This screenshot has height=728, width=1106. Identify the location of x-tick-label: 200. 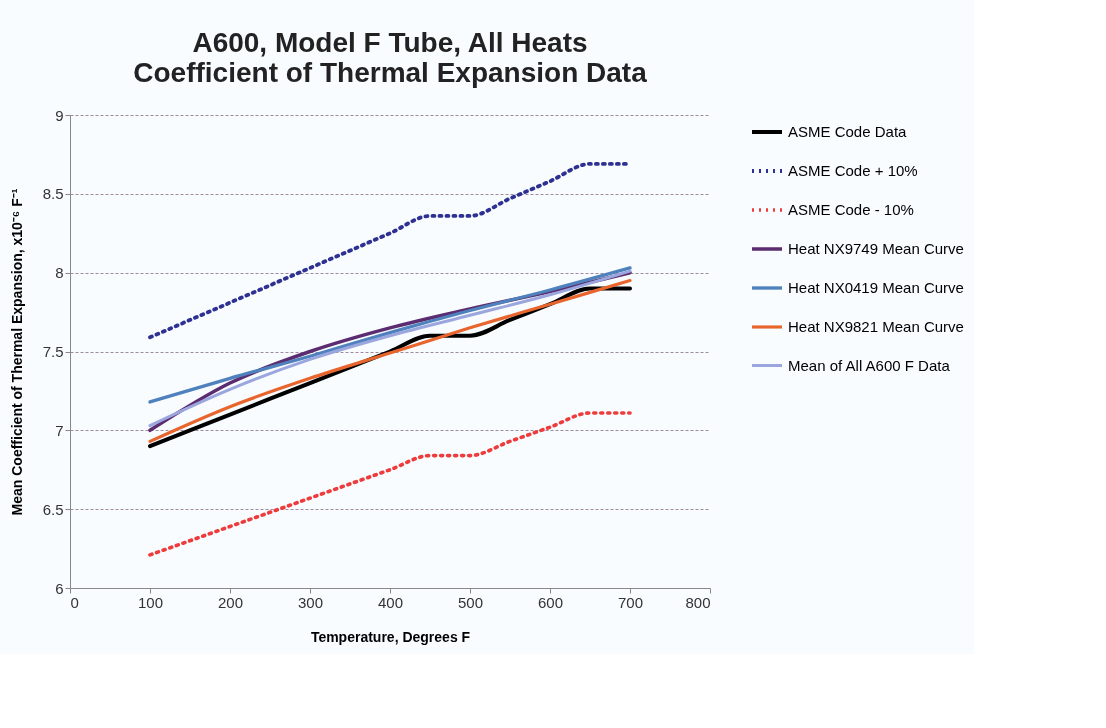
(230, 602).